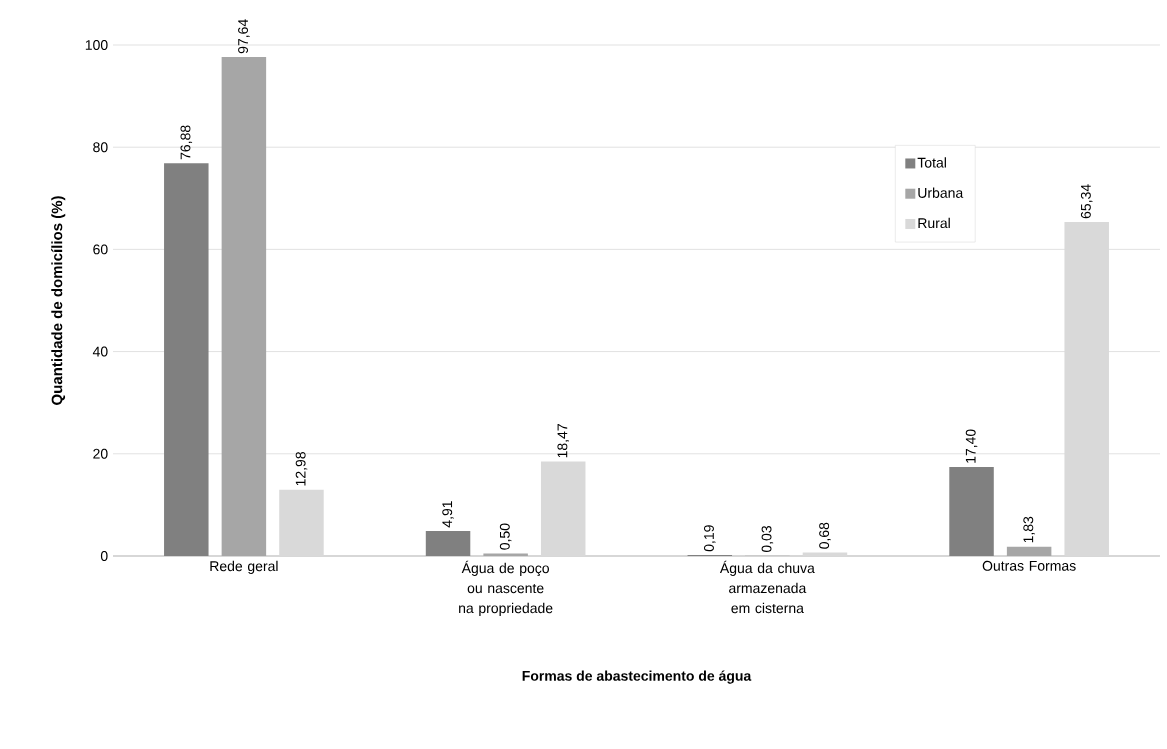  Describe the element at coordinates (767, 587) in the screenshot. I see `x-tick-label: Água da chuva armazenada em cisterna` at that location.